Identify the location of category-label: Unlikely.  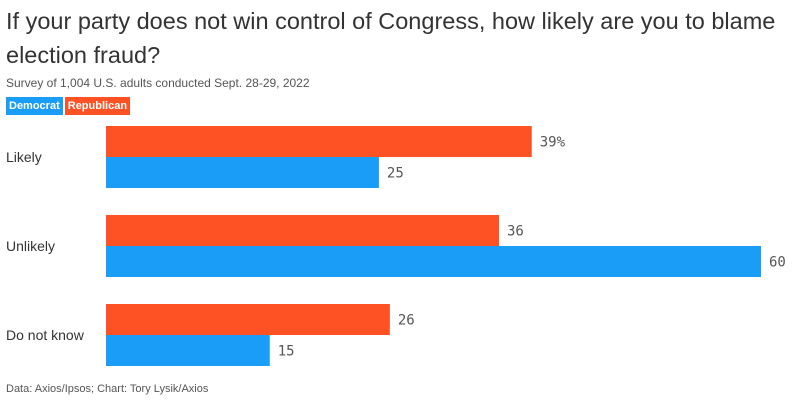
(30, 246).